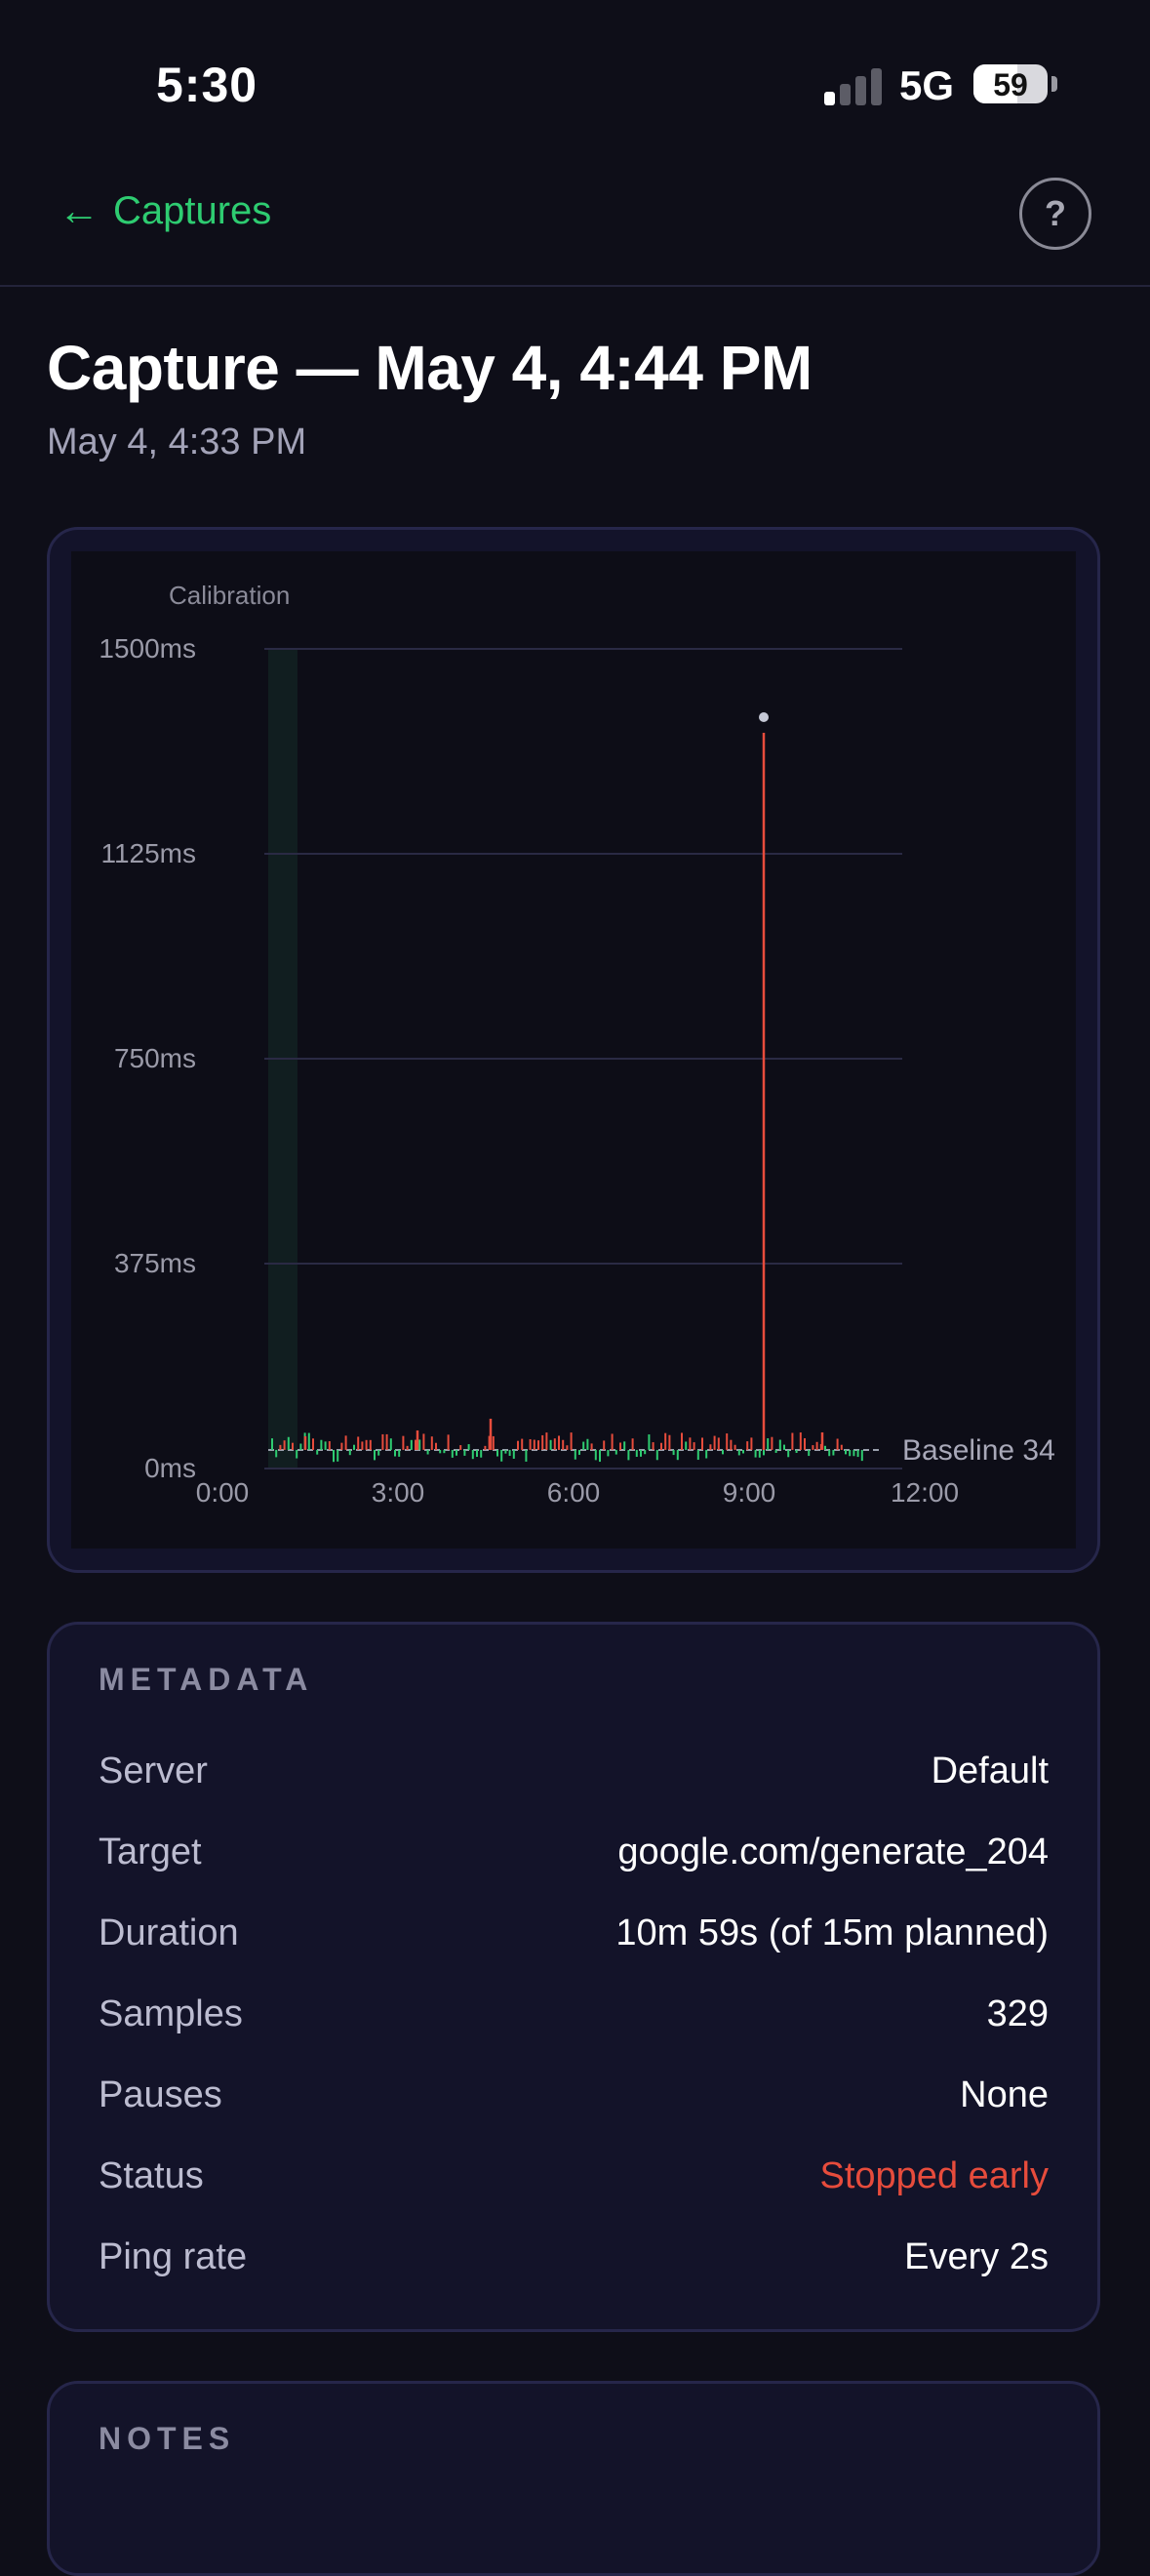 The image size is (1150, 2576). What do you see at coordinates (764, 717) in the screenshot?
I see `latency-spike-point` at bounding box center [764, 717].